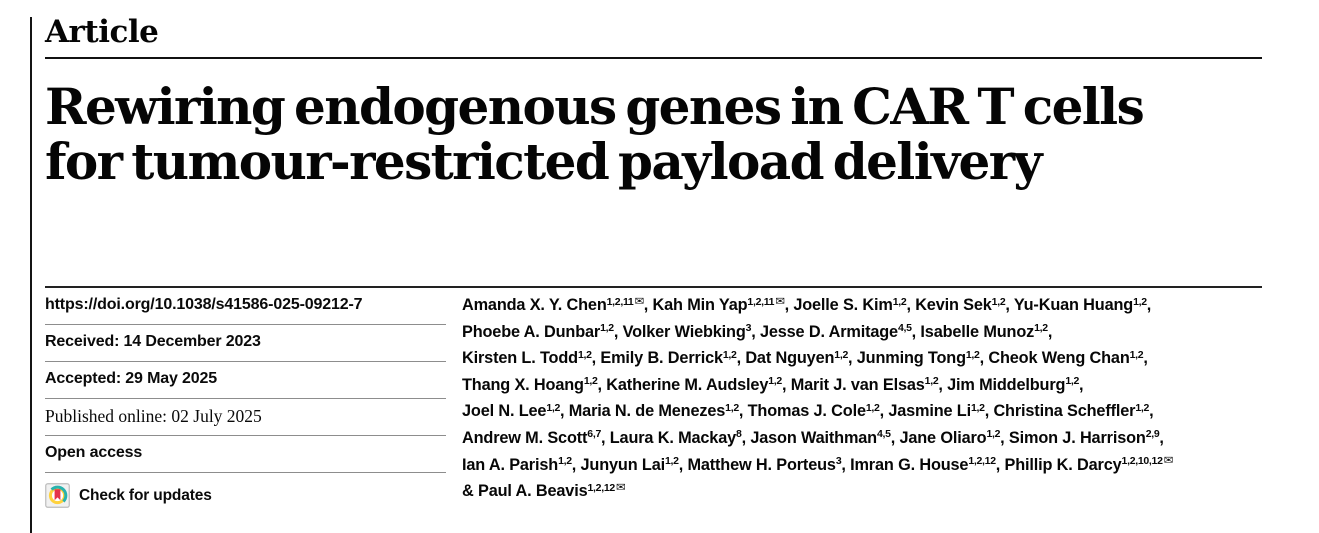 The width and height of the screenshot is (1319, 533). Describe the element at coordinates (982, 461) in the screenshot. I see `author-affiliations: 1,2,12` at that location.